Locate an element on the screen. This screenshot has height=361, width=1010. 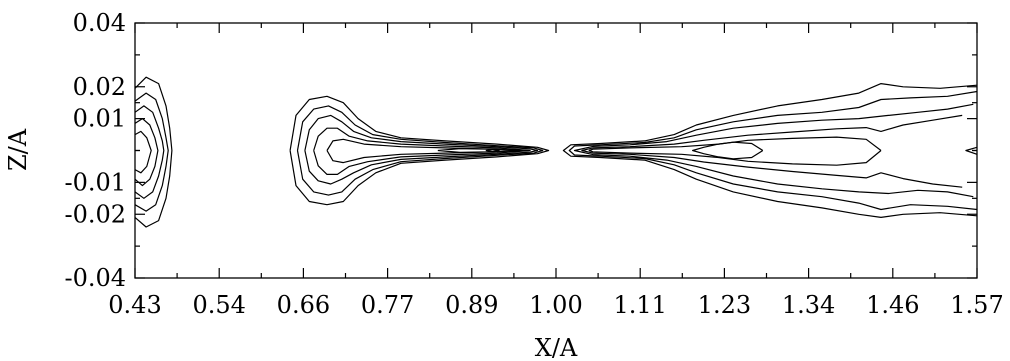
y-tick-label: 0.02 is located at coordinates (99, 87).